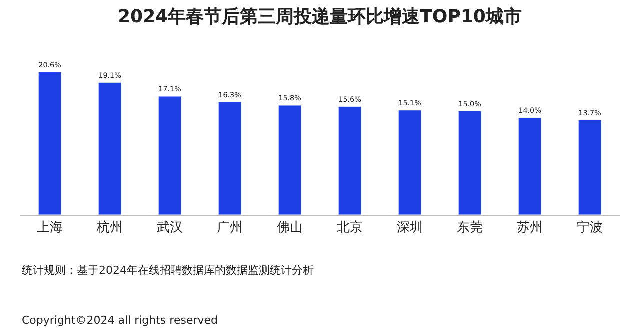 This screenshot has width=640, height=332. I want to click on x-tick-label: 上海, so click(50, 228).